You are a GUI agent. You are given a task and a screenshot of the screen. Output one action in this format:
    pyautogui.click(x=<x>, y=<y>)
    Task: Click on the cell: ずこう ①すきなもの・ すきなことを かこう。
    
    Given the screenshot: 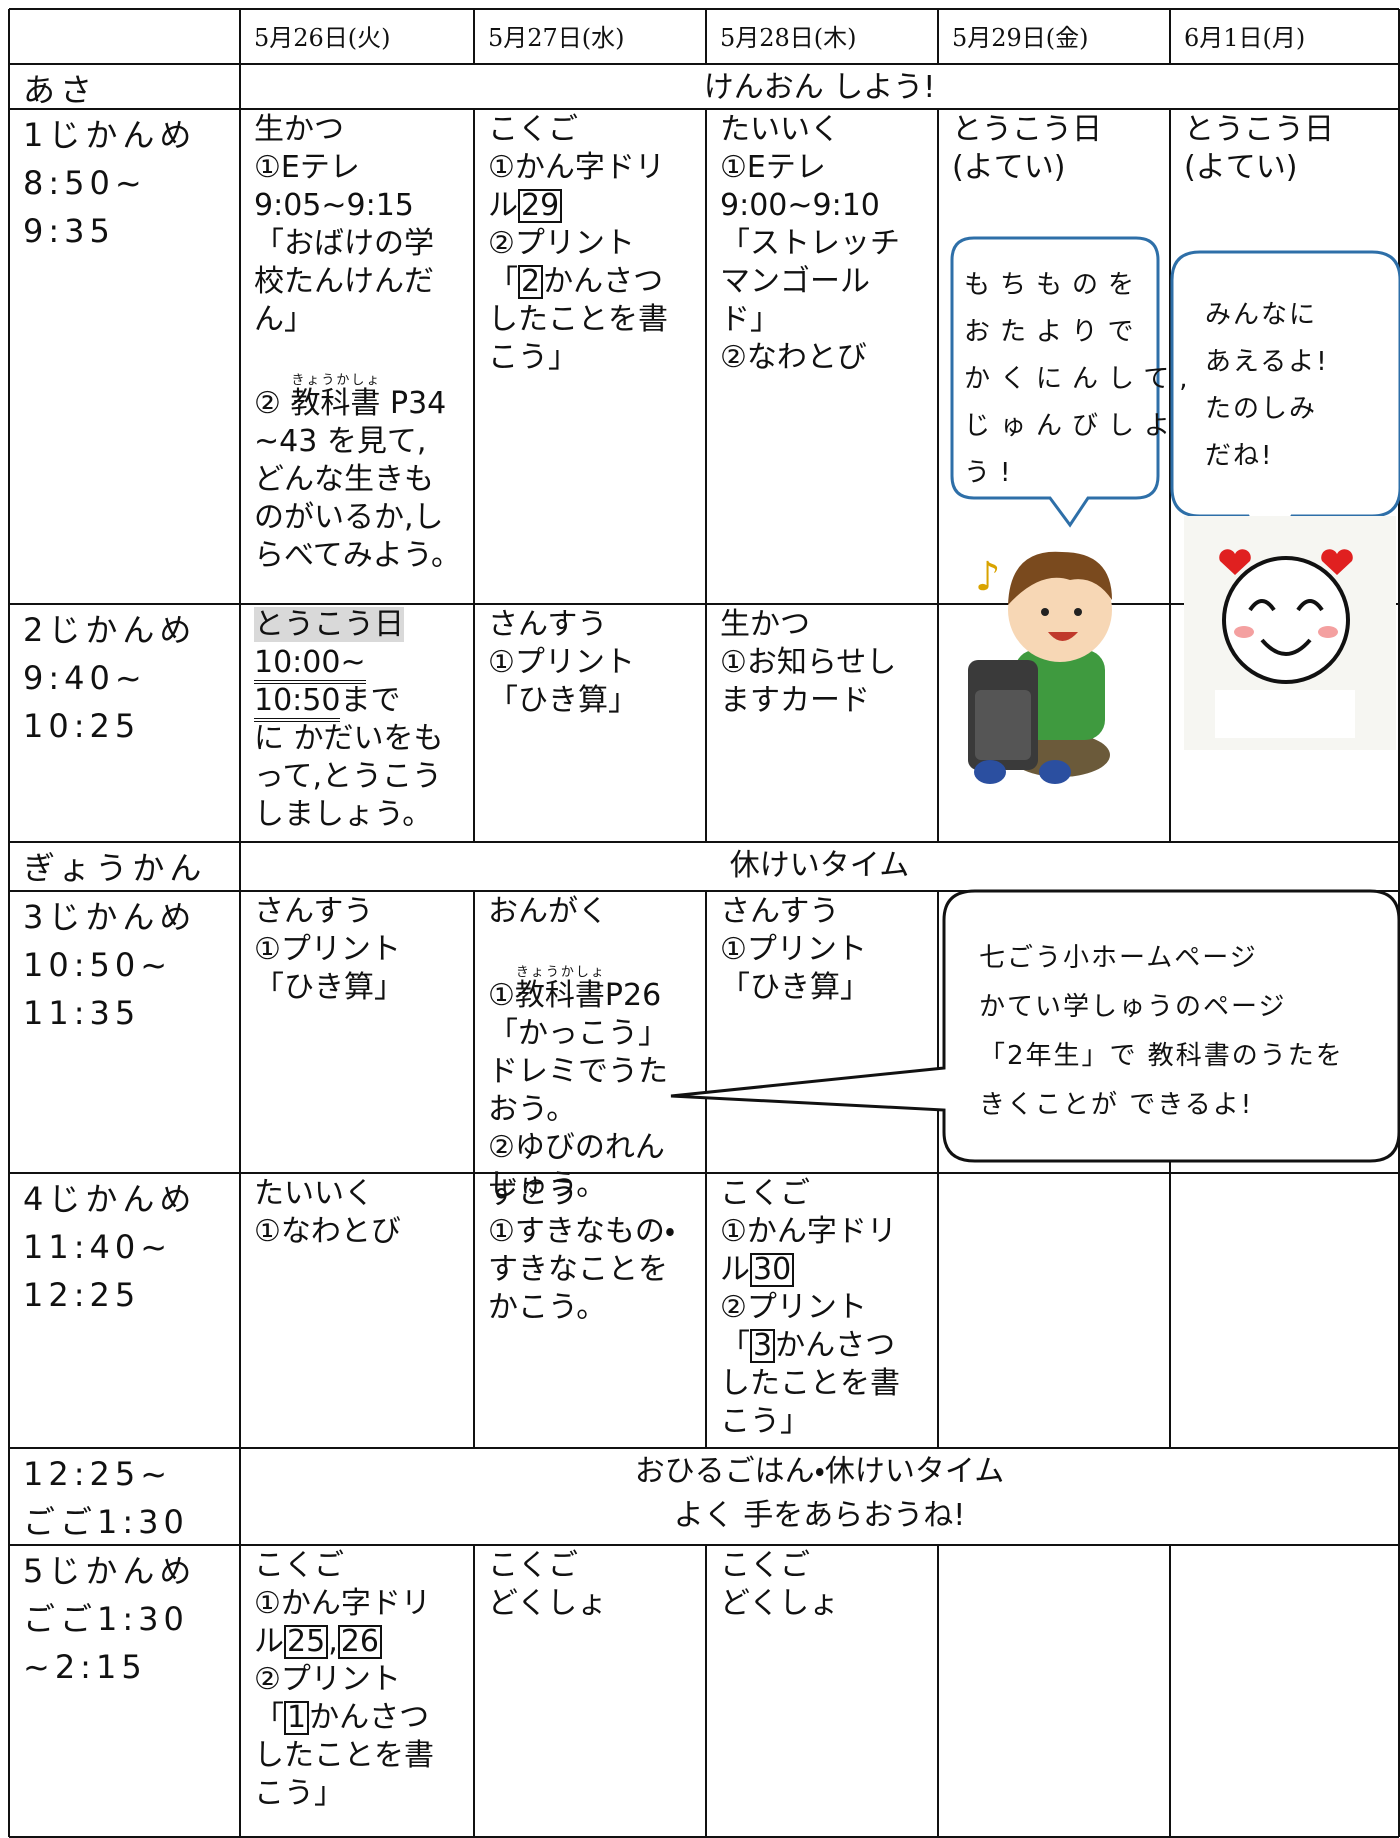 What is the action you would take?
    pyautogui.click(x=590, y=1310)
    